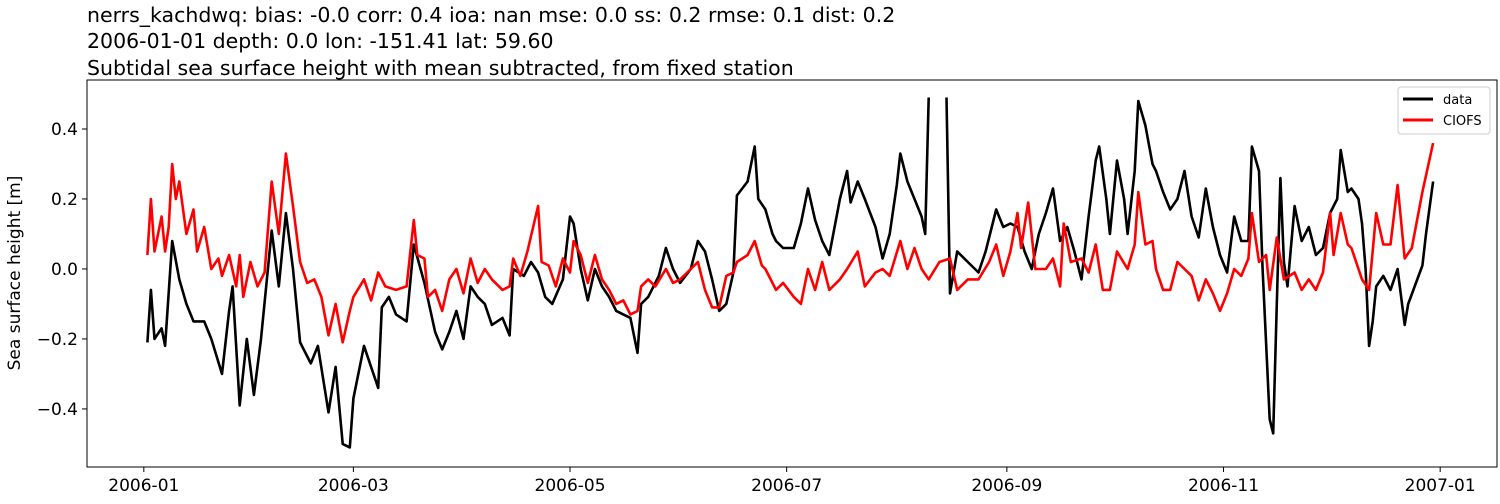  What do you see at coordinates (1006, 486) in the screenshot?
I see `x-tick-label: 2006-09` at bounding box center [1006, 486].